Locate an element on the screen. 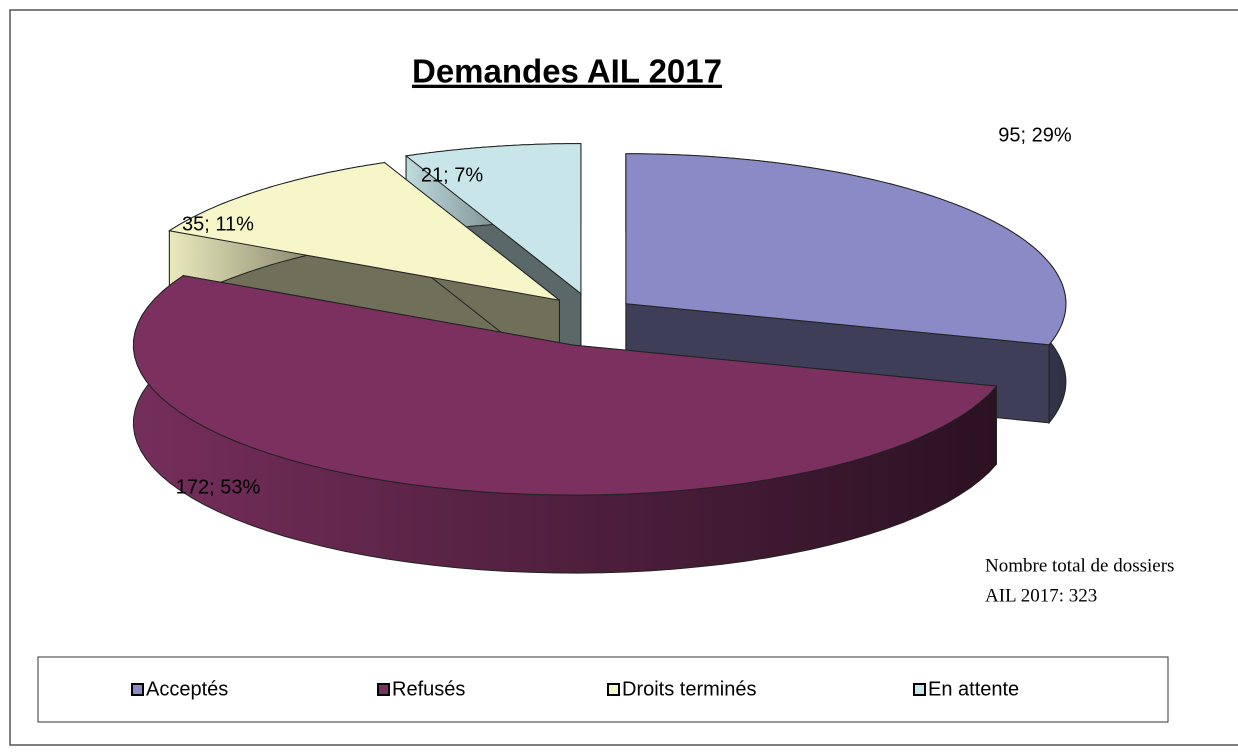  data-label: 21; 7% is located at coordinates (452, 175).